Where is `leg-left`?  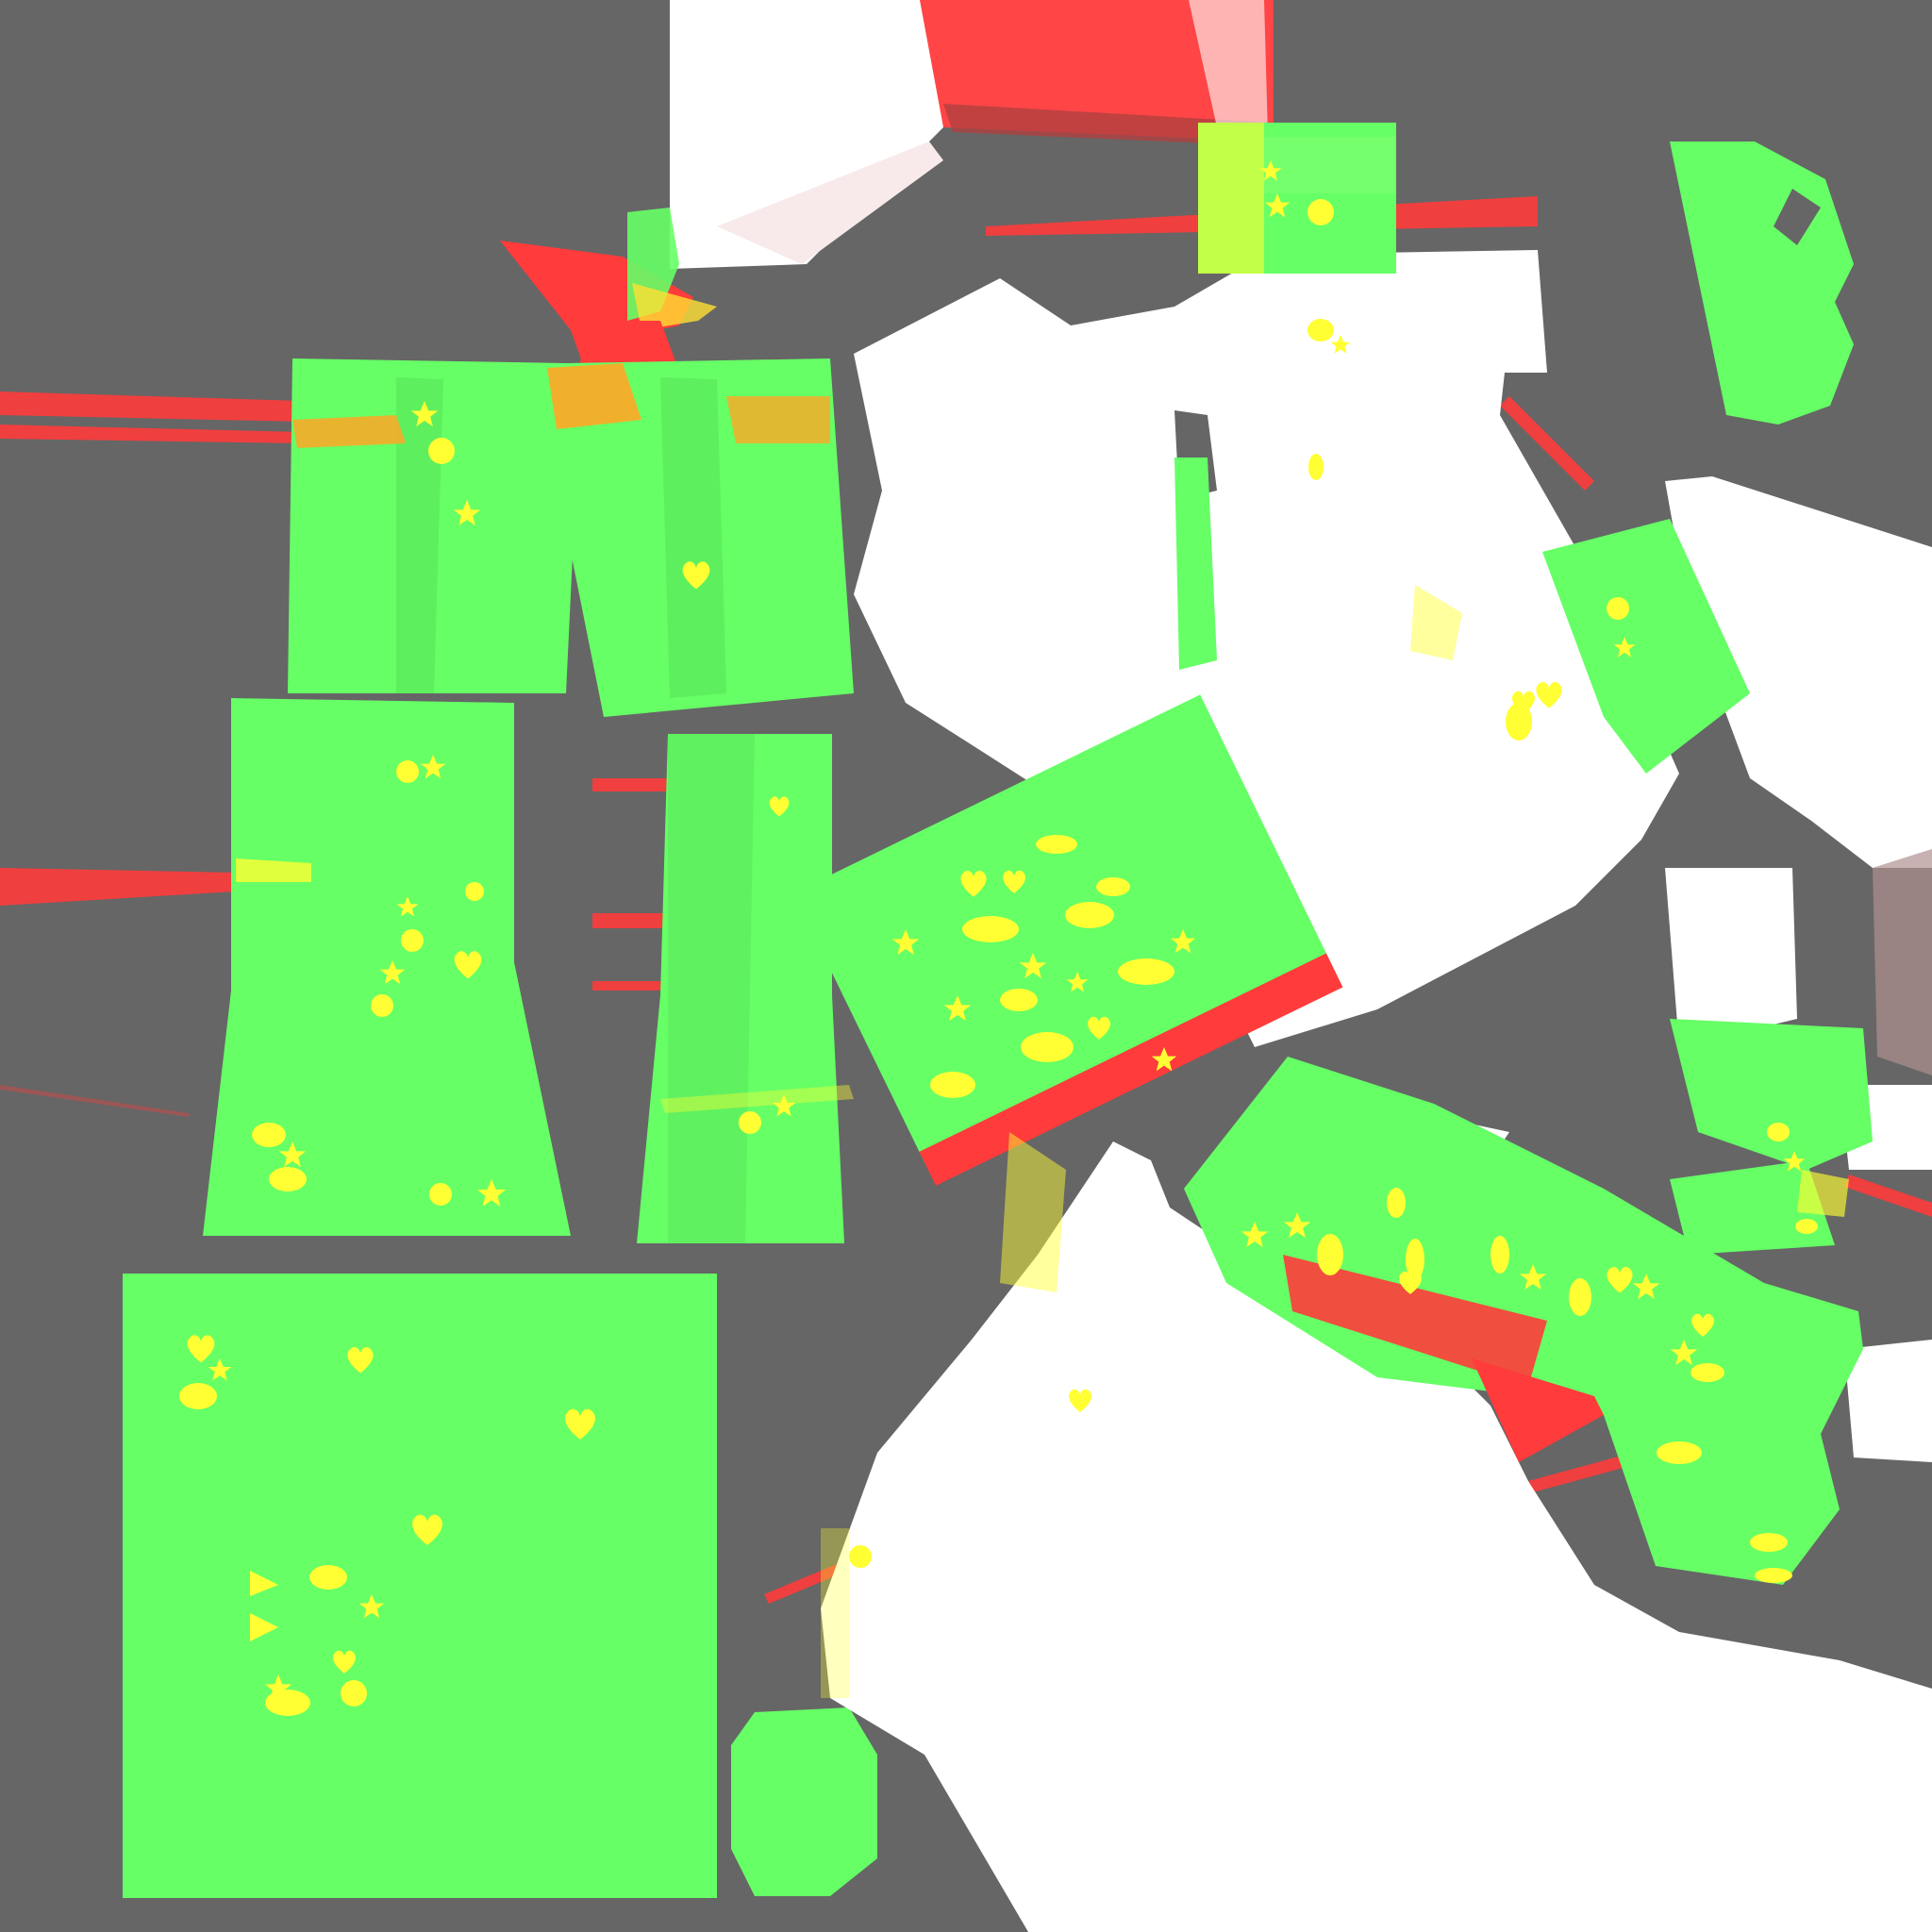
leg-left is located at coordinates (387, 967).